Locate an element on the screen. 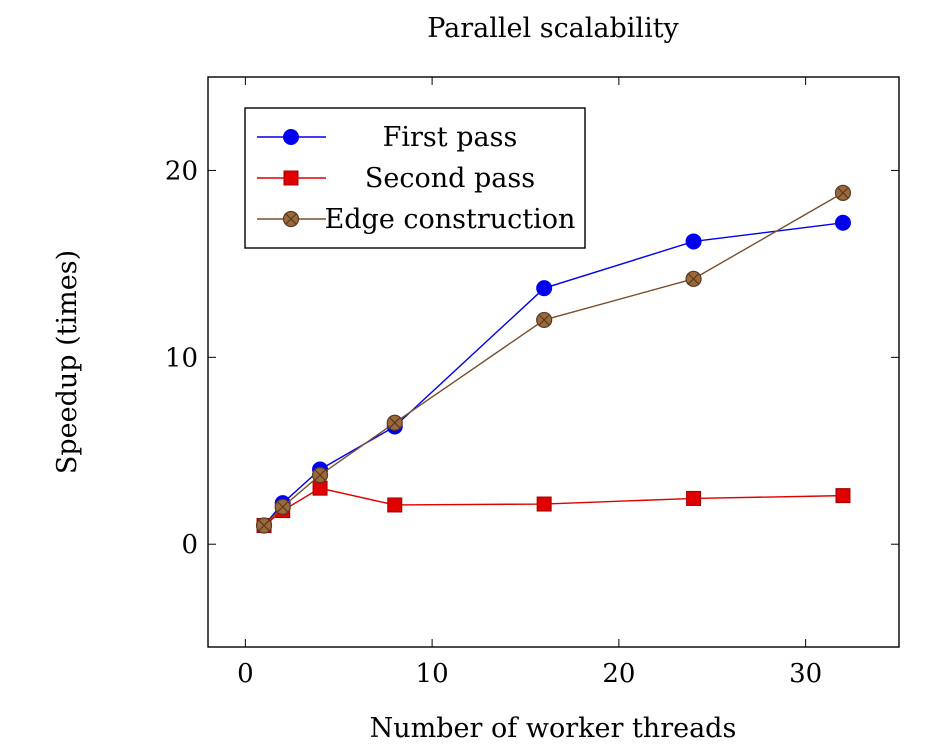 The width and height of the screenshot is (926, 745). y-axis-label: Speedup (times) is located at coordinates (67, 362).